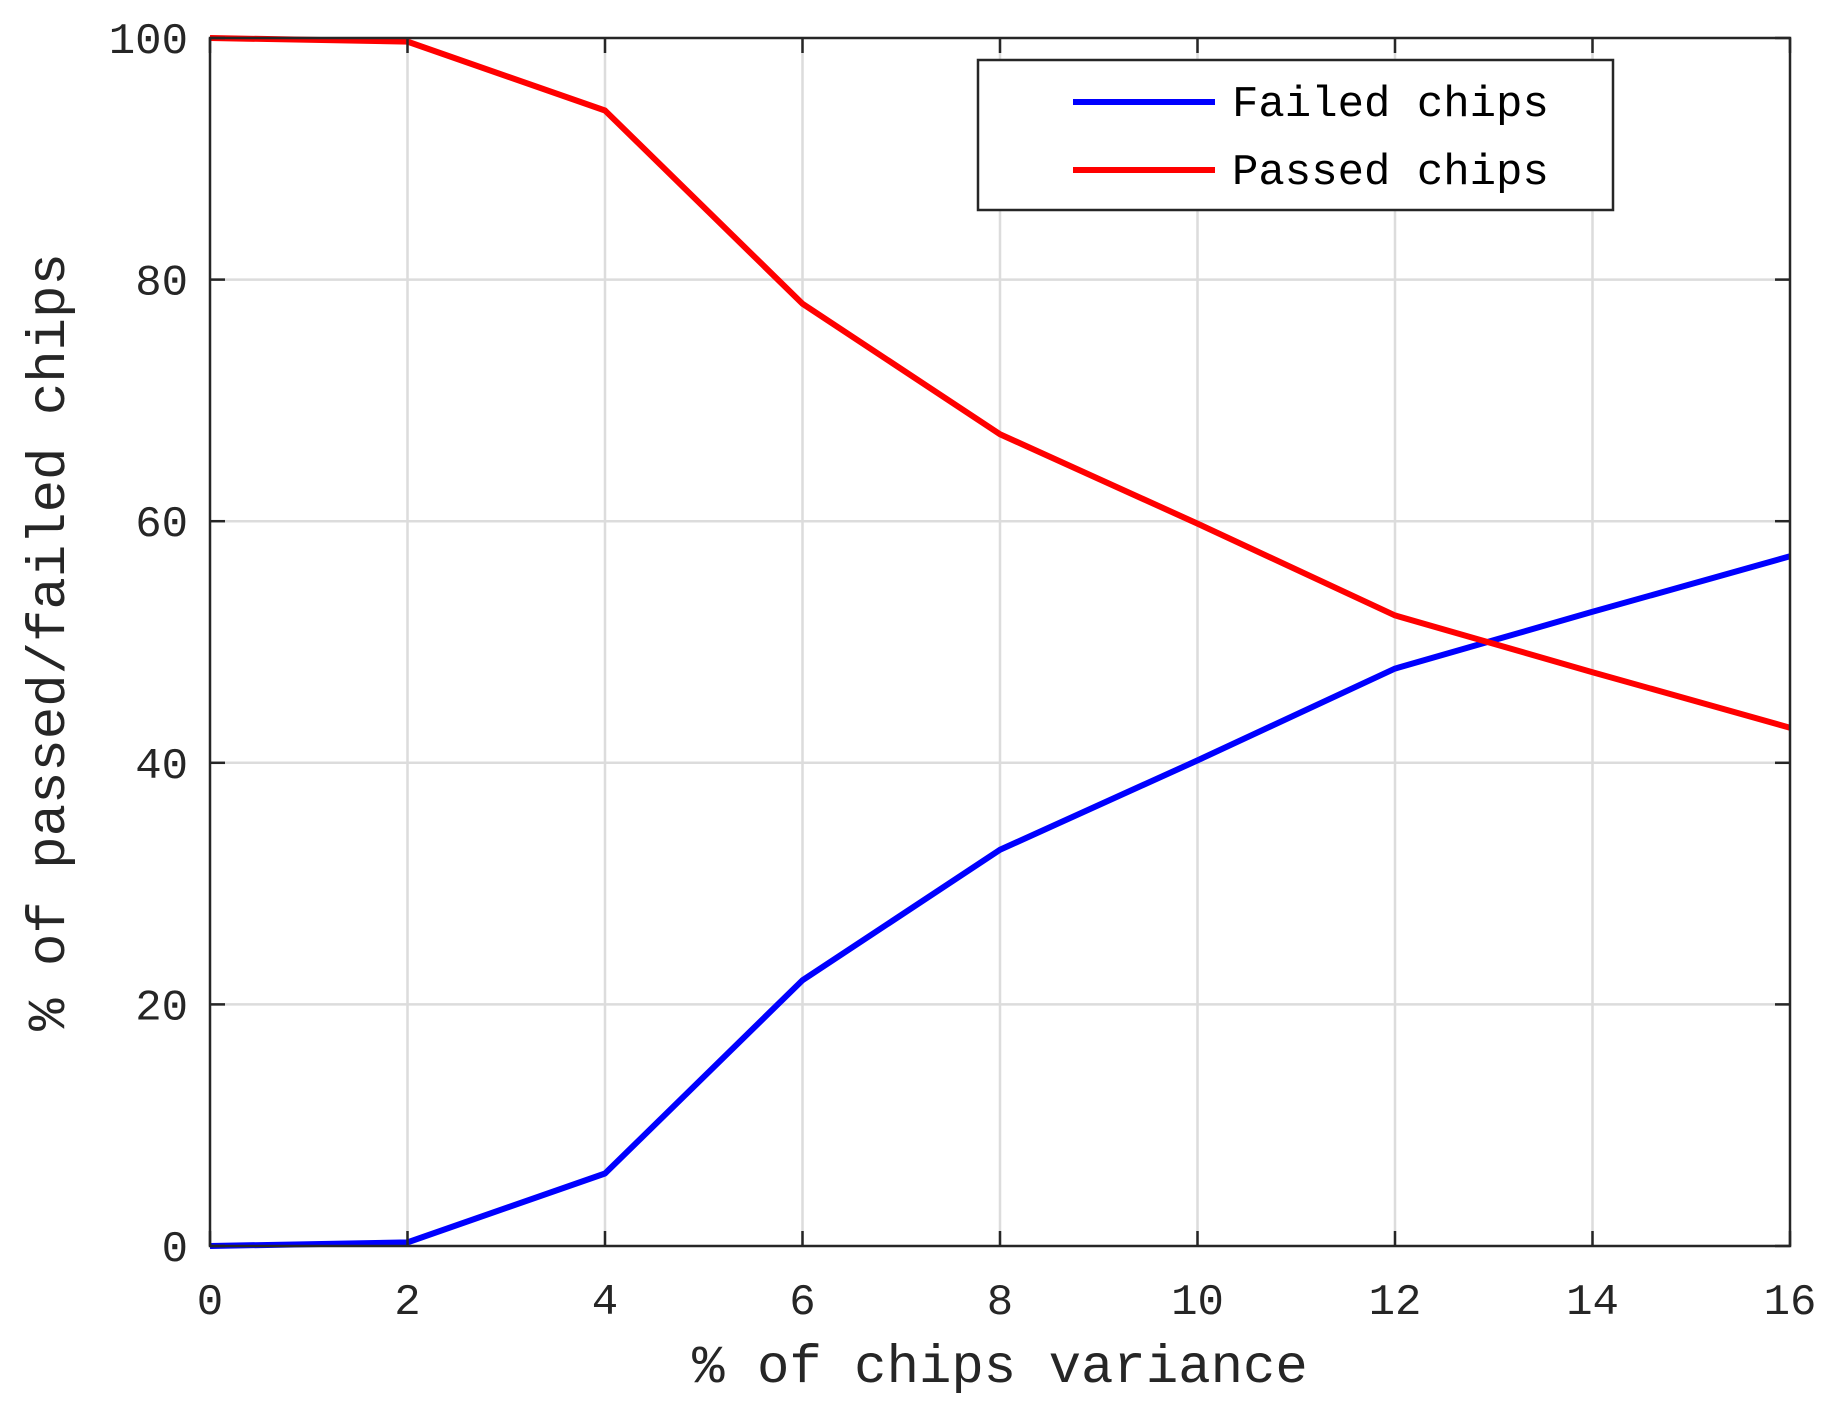 Image resolution: width=1837 pixels, height=1414 pixels. Describe the element at coordinates (1390, 173) in the screenshot. I see `legend-label-passed-chips: Passed chips` at that location.